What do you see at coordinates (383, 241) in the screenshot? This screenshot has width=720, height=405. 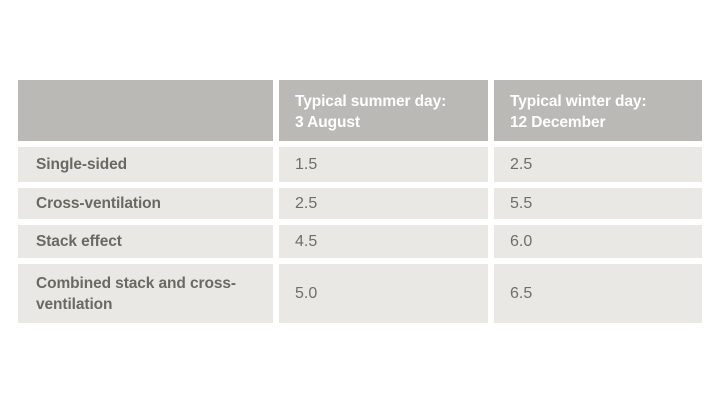 I see `row-stack-effect-summer-value: 4.5` at bounding box center [383, 241].